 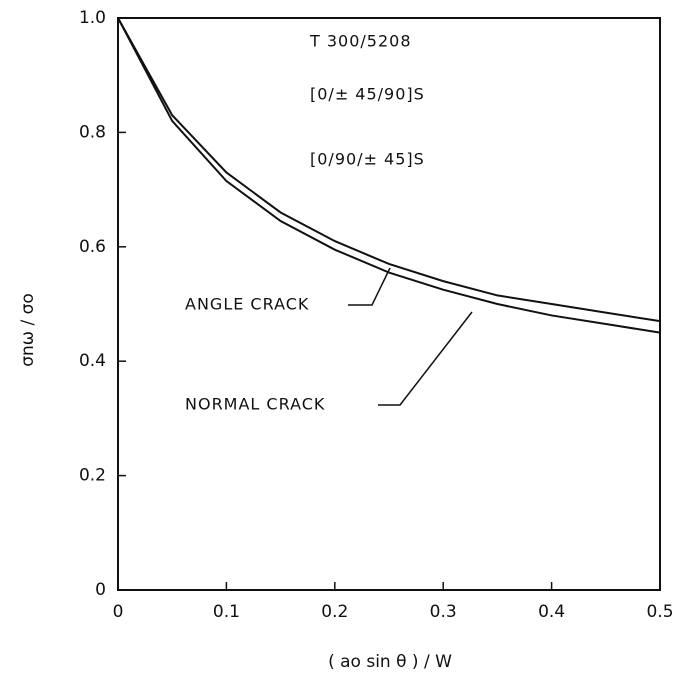 What do you see at coordinates (255, 404) in the screenshot?
I see `annotation: NORMAL CRACK` at bounding box center [255, 404].